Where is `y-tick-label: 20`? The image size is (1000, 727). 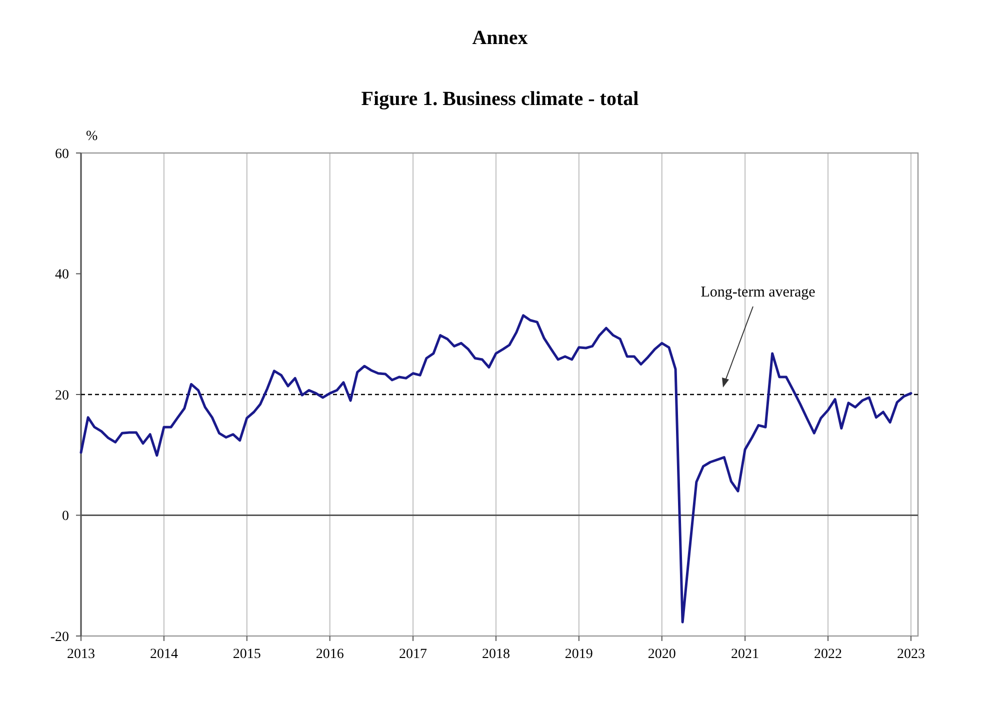
y-tick-label: 20 is located at coordinates (62, 396).